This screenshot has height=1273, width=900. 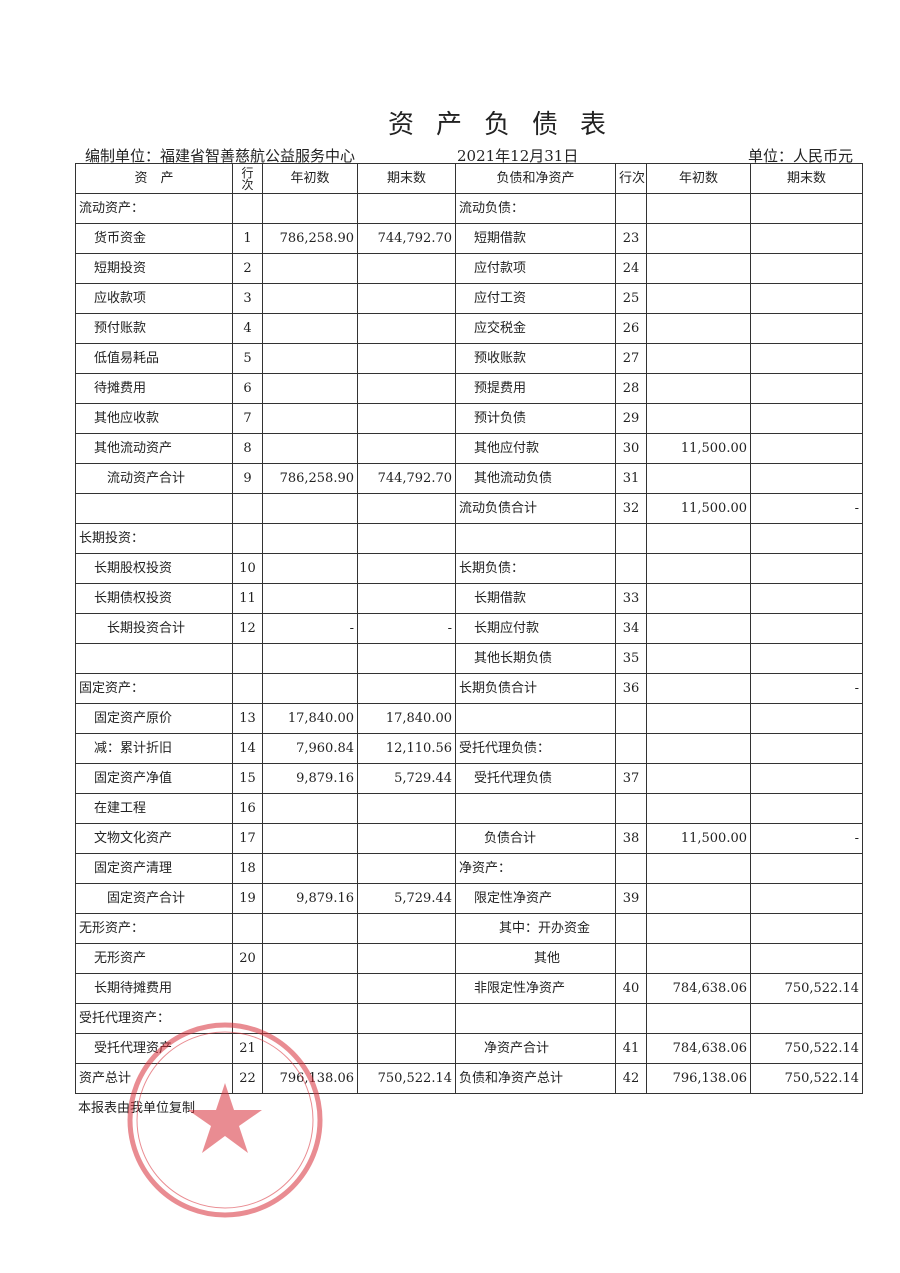 What do you see at coordinates (631, 358) in the screenshot?
I see `cell: 27` at bounding box center [631, 358].